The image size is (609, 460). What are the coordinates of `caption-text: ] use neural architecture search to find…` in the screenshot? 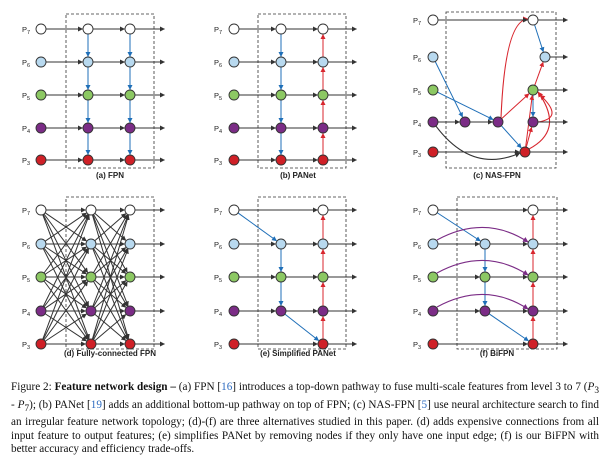 It's located at (305, 427).